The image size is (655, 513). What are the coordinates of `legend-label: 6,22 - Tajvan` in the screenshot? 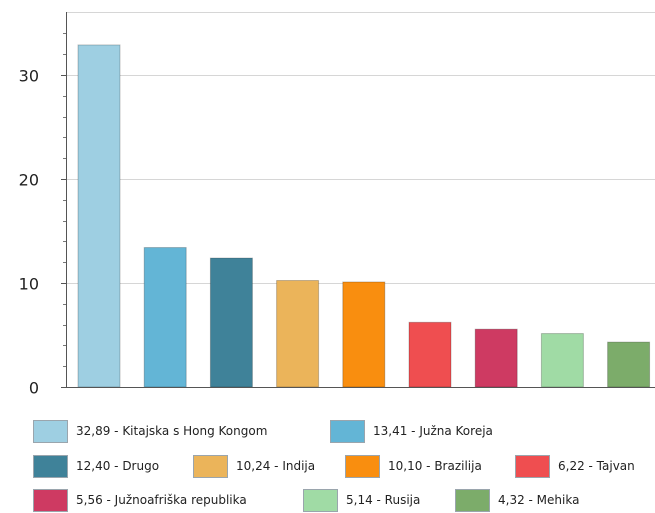 It's located at (596, 466).